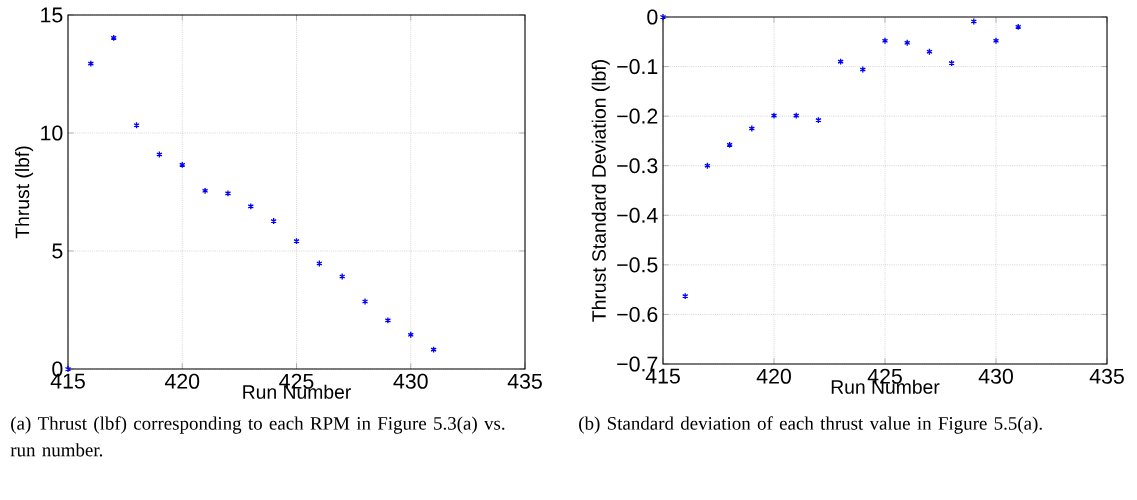  What do you see at coordinates (810, 425) in the screenshot?
I see `text: (b) Standard deviation of each thrust value in Figure 5.5(a).` at bounding box center [810, 425].